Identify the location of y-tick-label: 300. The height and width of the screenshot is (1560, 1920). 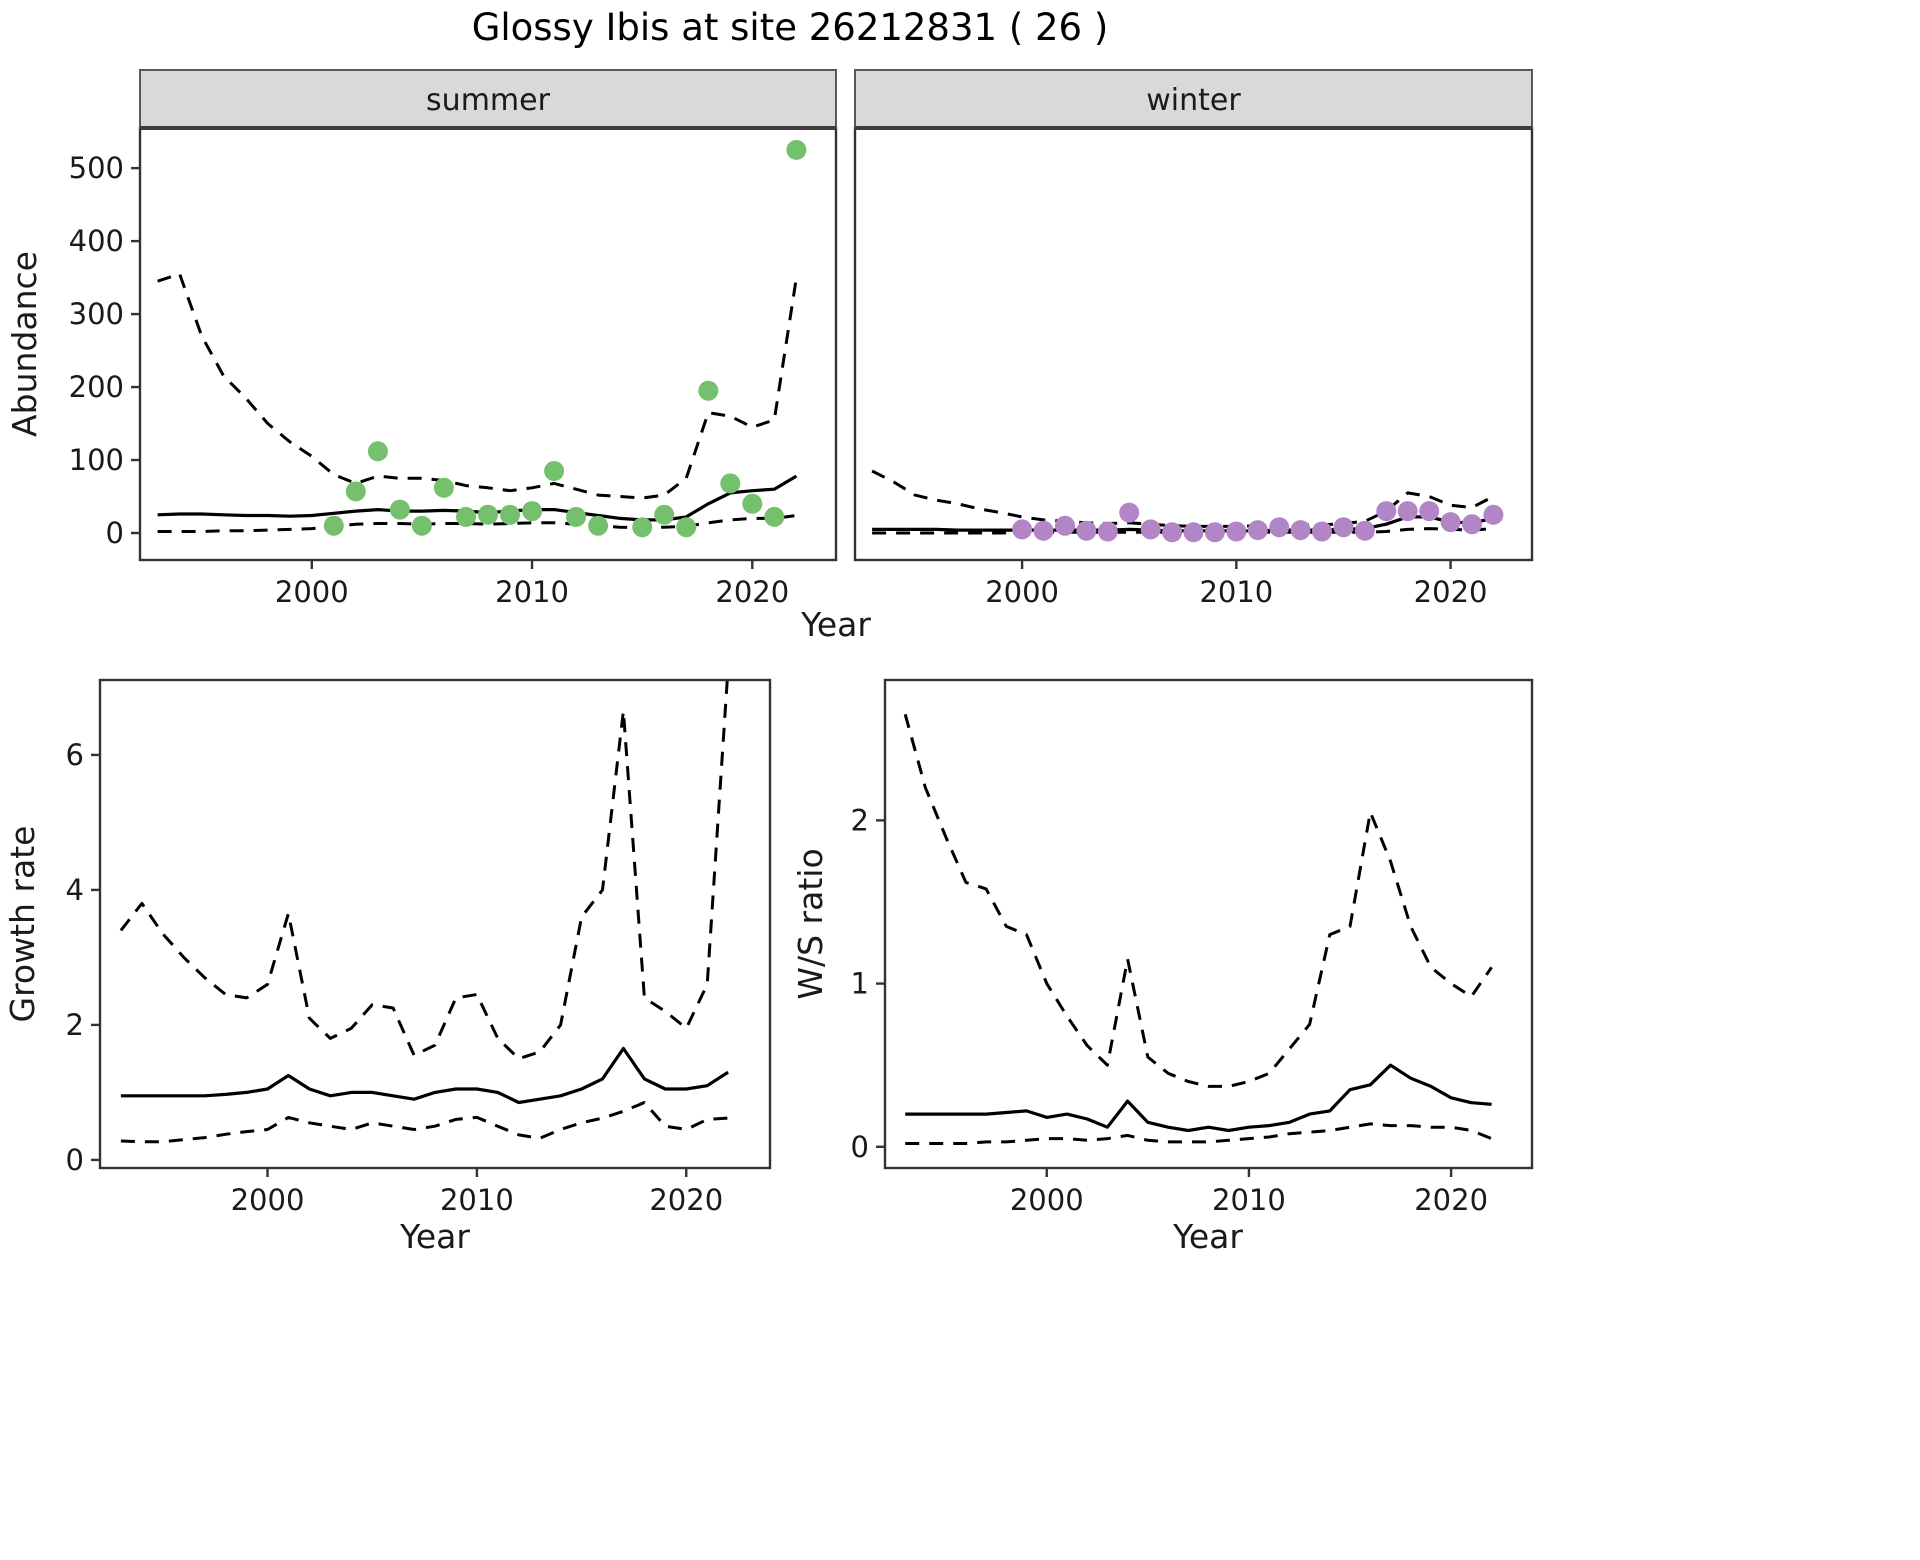
(96, 314).